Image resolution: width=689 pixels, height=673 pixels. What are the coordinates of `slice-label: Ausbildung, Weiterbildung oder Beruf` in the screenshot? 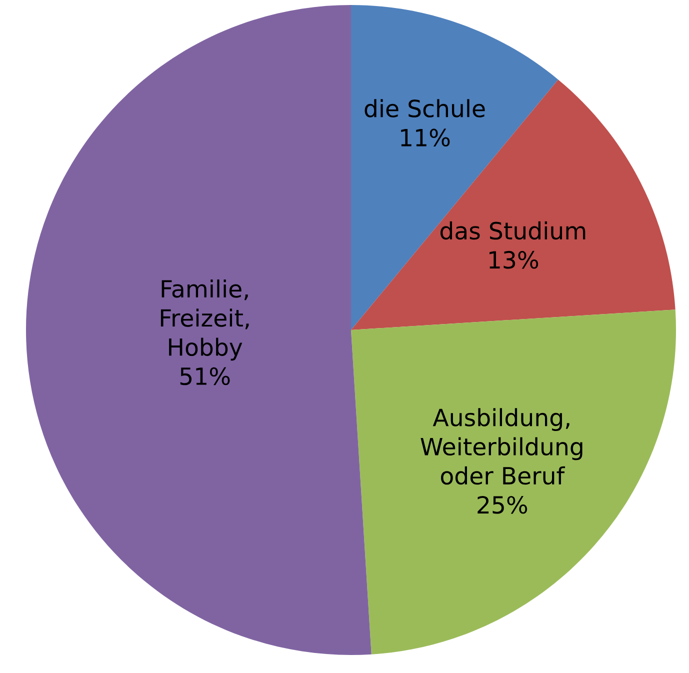 It's located at (501, 446).